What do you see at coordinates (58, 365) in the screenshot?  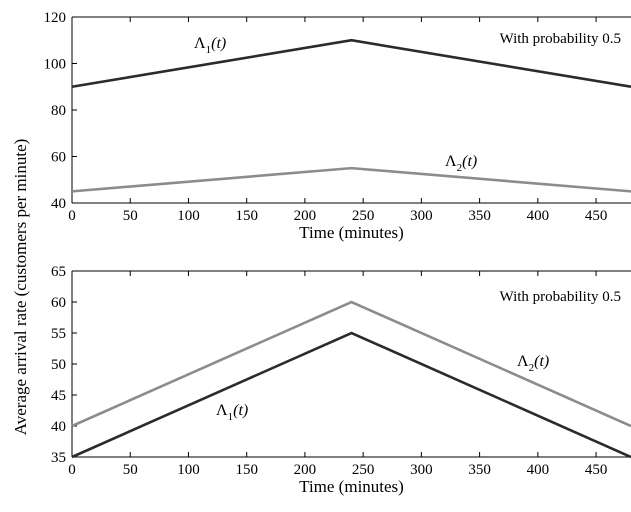 I see `y-tick-label: 50` at bounding box center [58, 365].